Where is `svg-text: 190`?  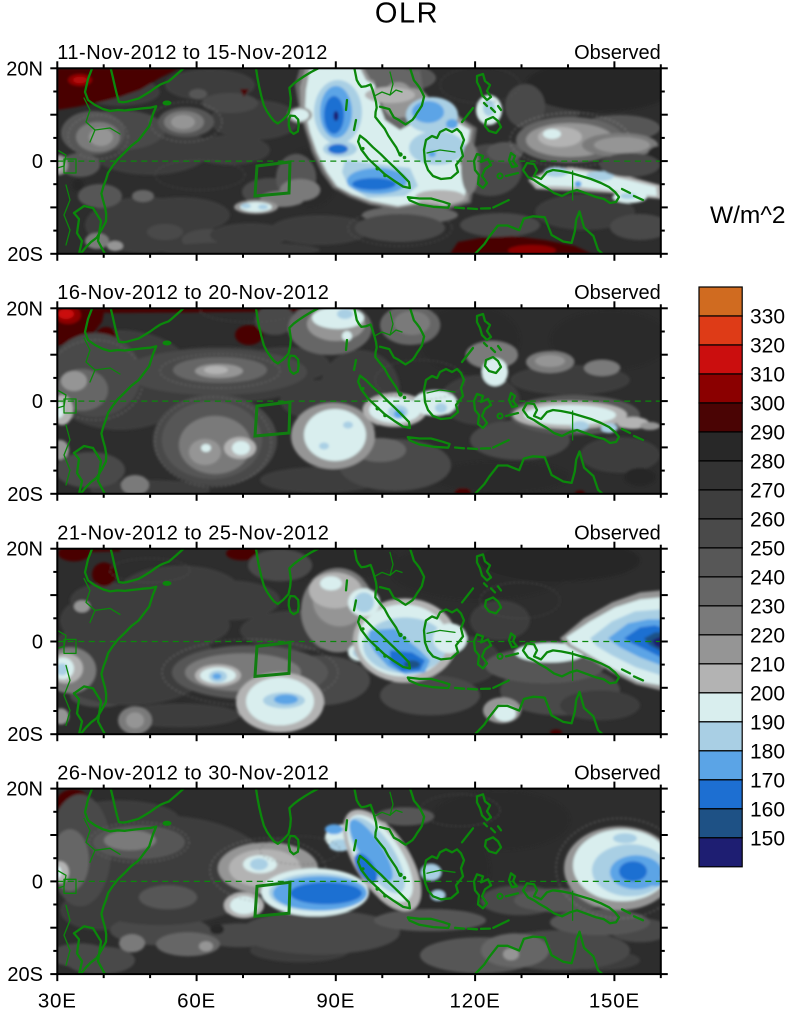 svg-text: 190 is located at coordinates (767, 722).